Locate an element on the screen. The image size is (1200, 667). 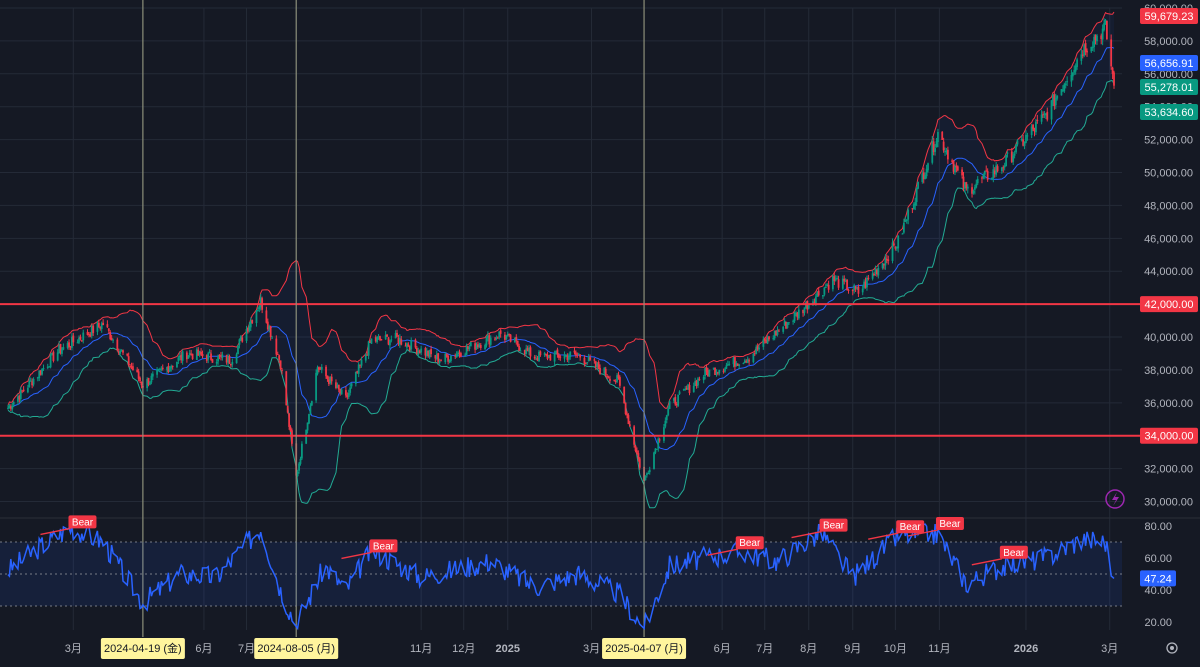
current-price-label: 53,634.60 is located at coordinates (1169, 112).